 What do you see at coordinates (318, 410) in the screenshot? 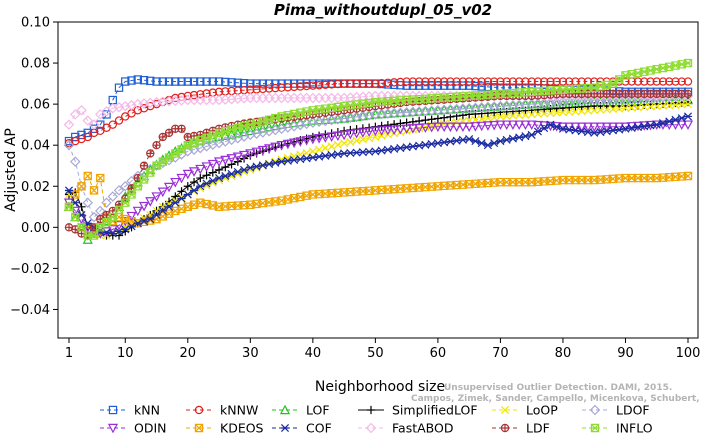
I see `legend-label-lof: LOF` at bounding box center [318, 410].